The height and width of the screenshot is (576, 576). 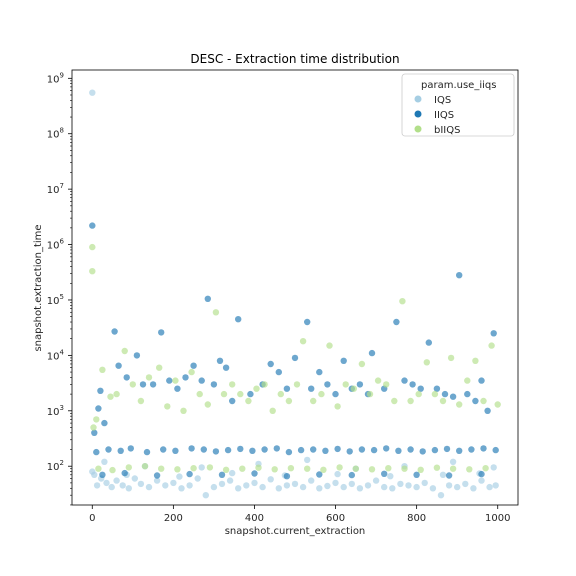 I want to click on x-tick-label: 600, so click(x=335, y=518).